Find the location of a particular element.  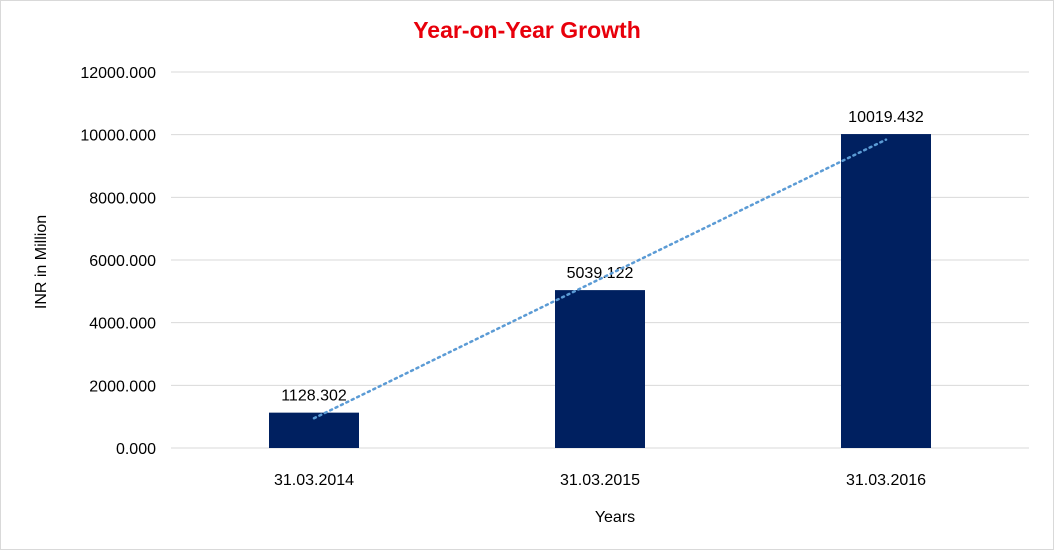

y-tick-label: 4000.000 is located at coordinates (122, 324).